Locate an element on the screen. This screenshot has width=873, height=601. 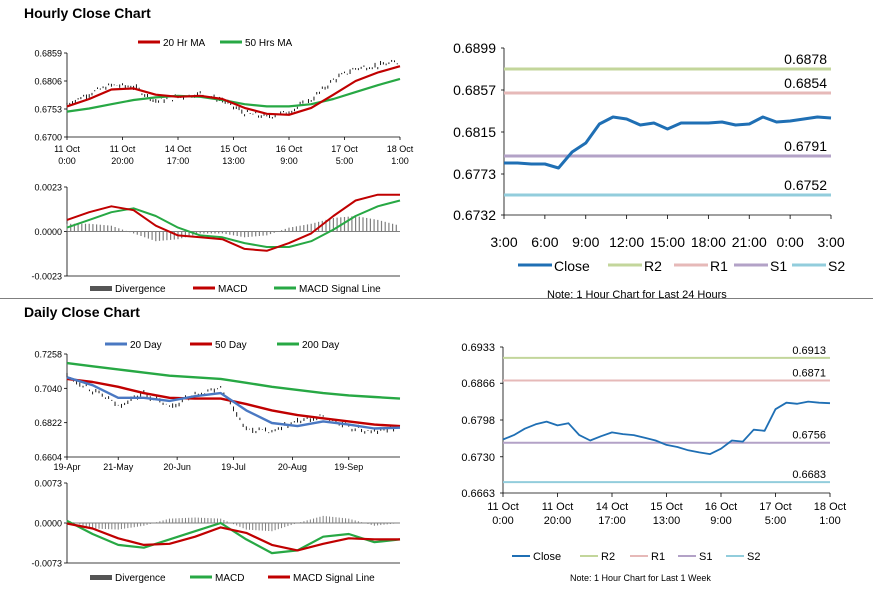
daily-macd-y-tick-label: -0.0073 is located at coordinates (46, 564).